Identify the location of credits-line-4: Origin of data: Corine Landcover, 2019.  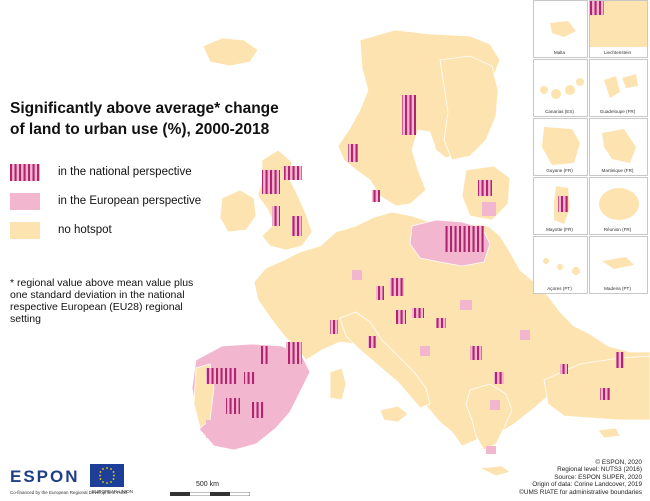
(587, 485).